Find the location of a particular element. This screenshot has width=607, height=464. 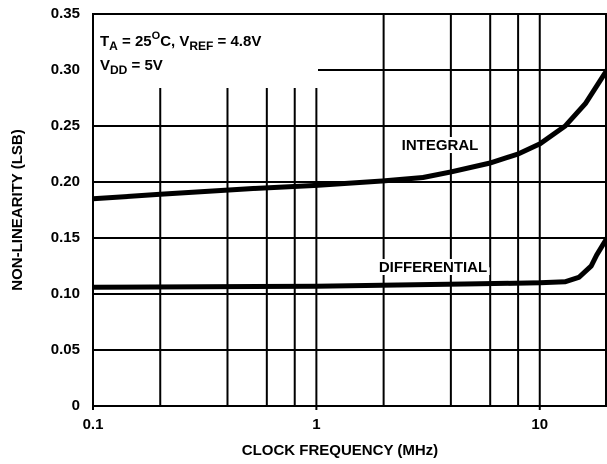

y-tick-label: 0.30 is located at coordinates (65, 69).